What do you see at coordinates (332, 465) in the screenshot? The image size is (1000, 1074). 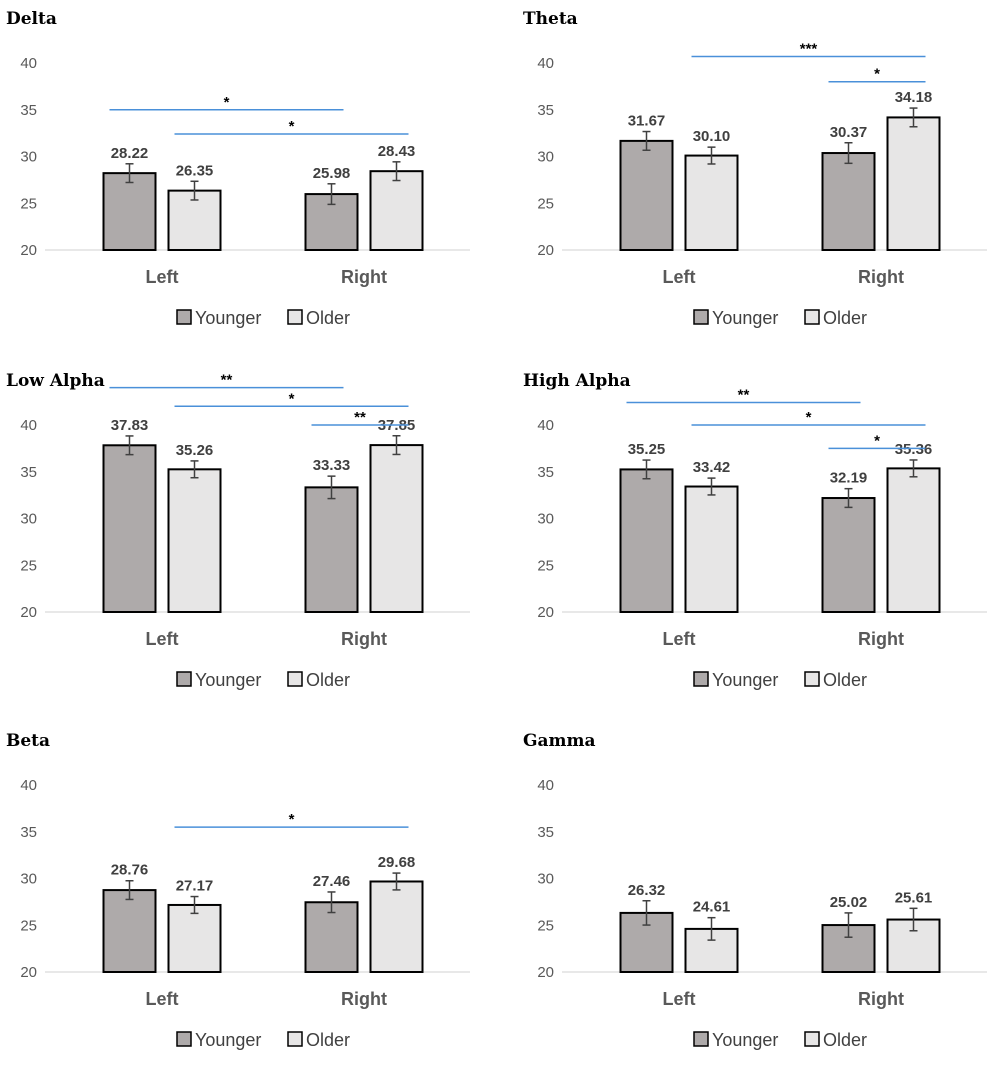 I see `data-label: 33.33` at bounding box center [332, 465].